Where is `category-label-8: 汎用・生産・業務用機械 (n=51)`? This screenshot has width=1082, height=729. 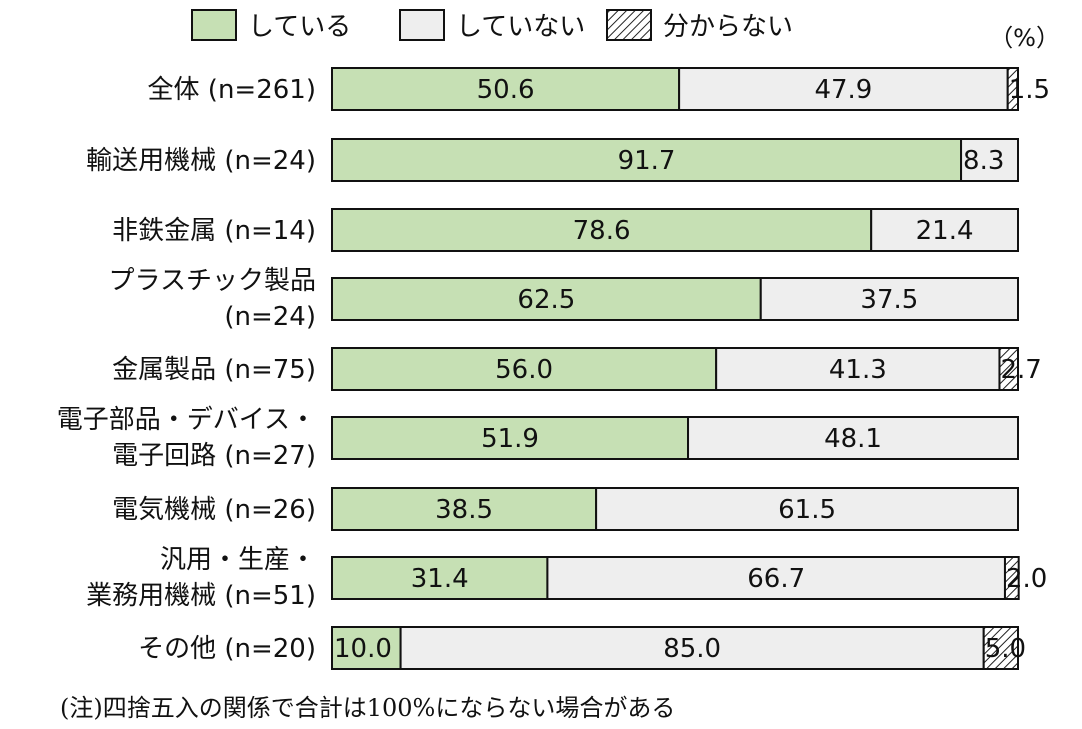 category-label-8: 汎用・生産・業務用機械 (n=51) is located at coordinates (201, 578).